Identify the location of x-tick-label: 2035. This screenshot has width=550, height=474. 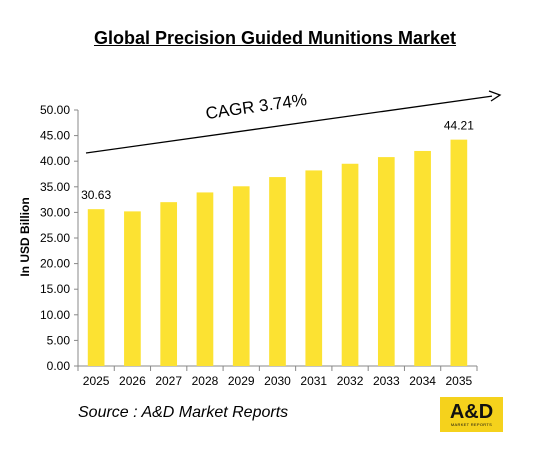
(459, 381).